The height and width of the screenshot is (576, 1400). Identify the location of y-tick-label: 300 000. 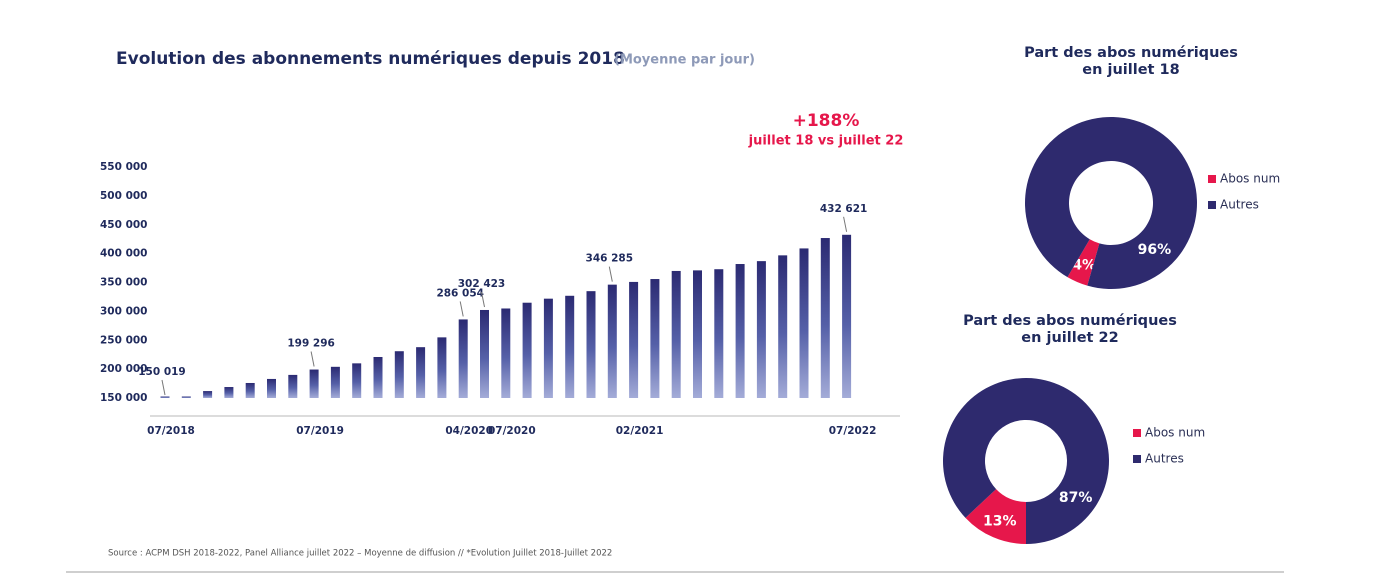
(124, 311).